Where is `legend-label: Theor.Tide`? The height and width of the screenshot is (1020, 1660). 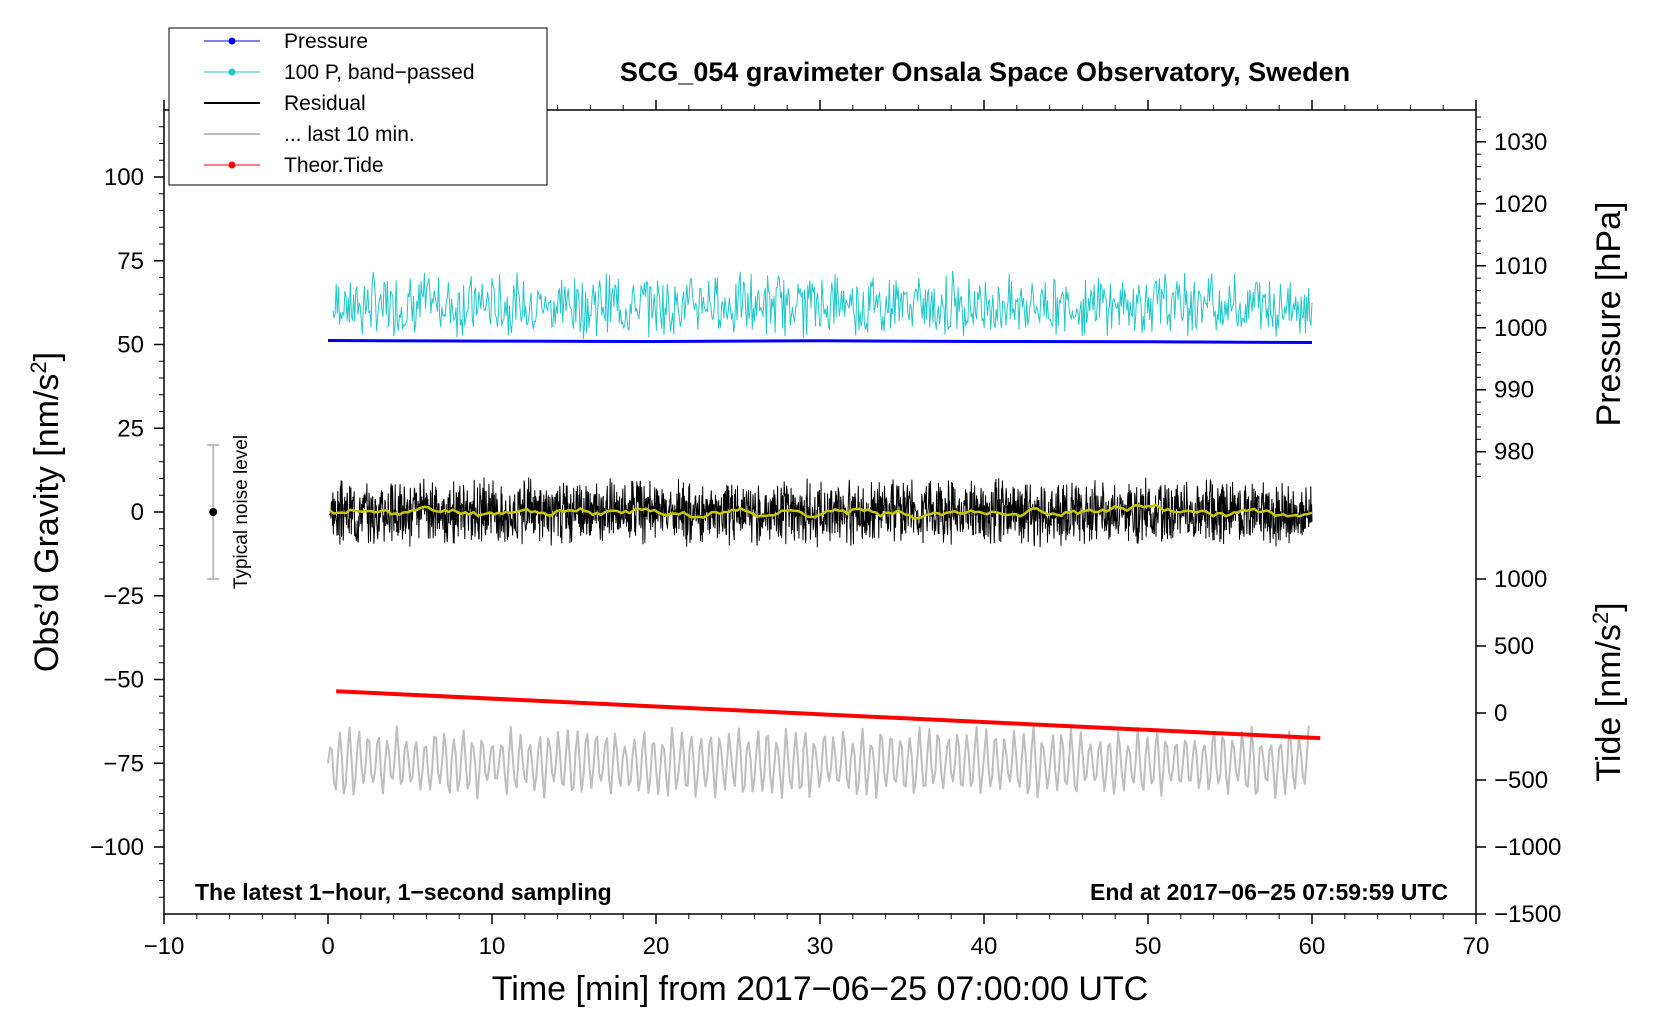 legend-label: Theor.Tide is located at coordinates (334, 165).